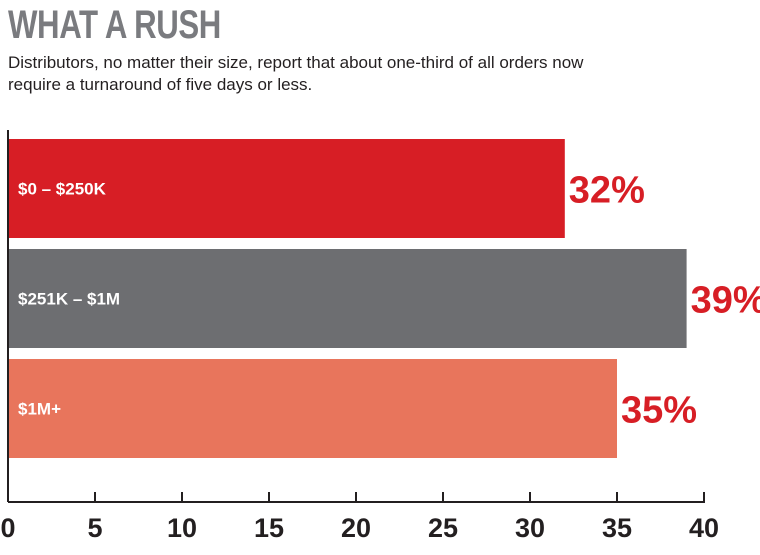 This screenshot has height=555, width=760. What do you see at coordinates (69, 299) in the screenshot?
I see `category-label-1: $251K – $1M` at bounding box center [69, 299].